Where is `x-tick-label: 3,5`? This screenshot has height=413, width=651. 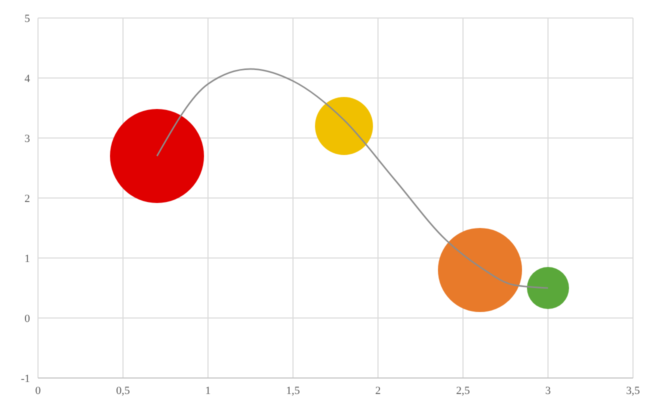 x-tick-label: 3,5 is located at coordinates (633, 390).